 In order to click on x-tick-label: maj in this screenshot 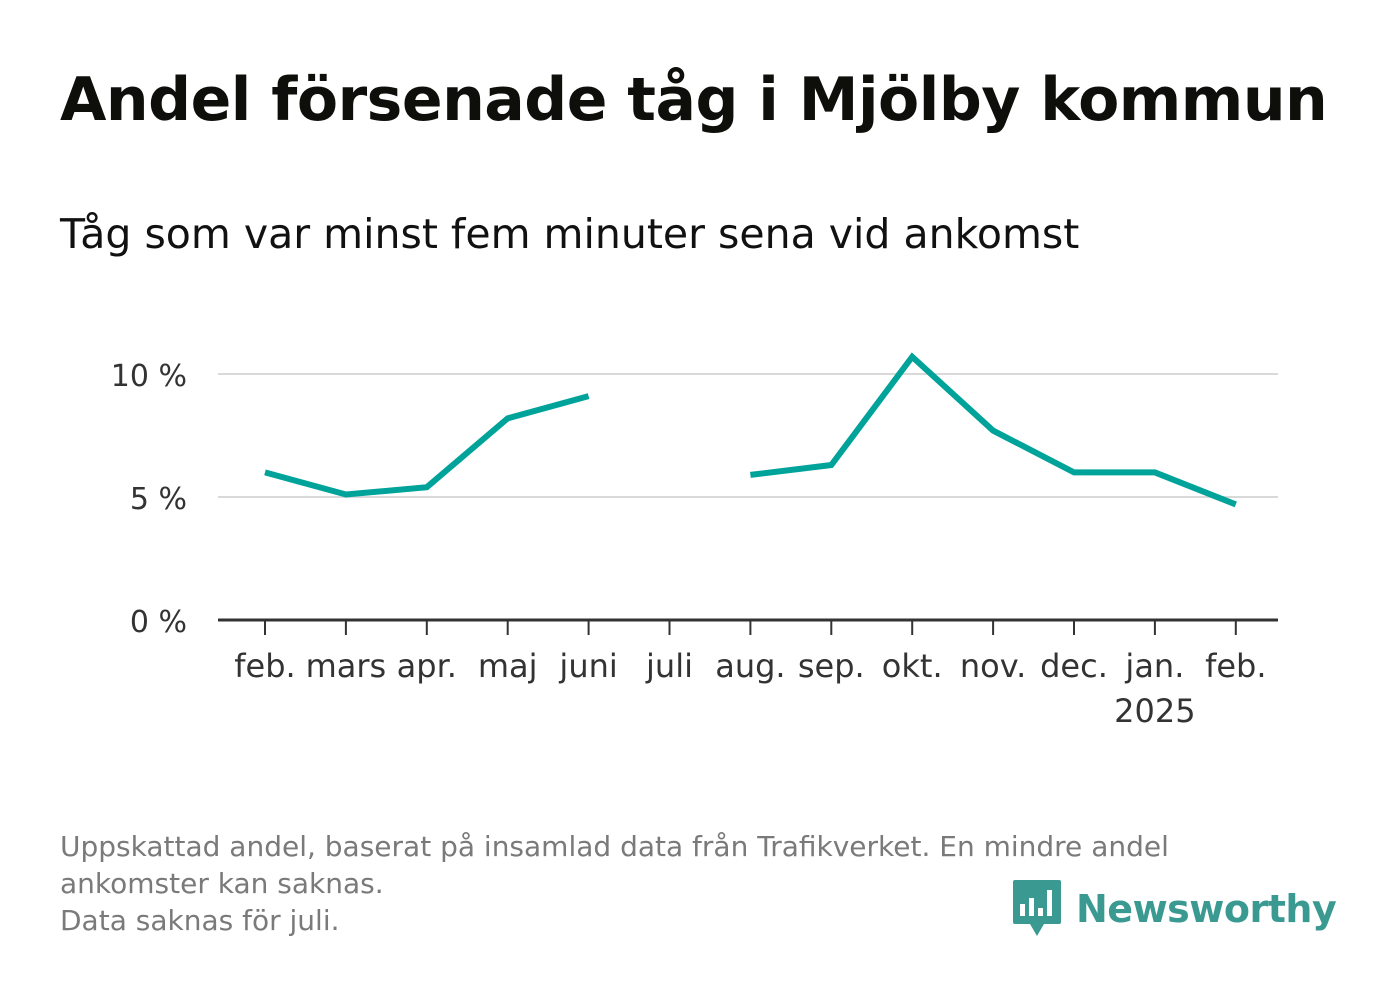, I will do `click(508, 666)`.